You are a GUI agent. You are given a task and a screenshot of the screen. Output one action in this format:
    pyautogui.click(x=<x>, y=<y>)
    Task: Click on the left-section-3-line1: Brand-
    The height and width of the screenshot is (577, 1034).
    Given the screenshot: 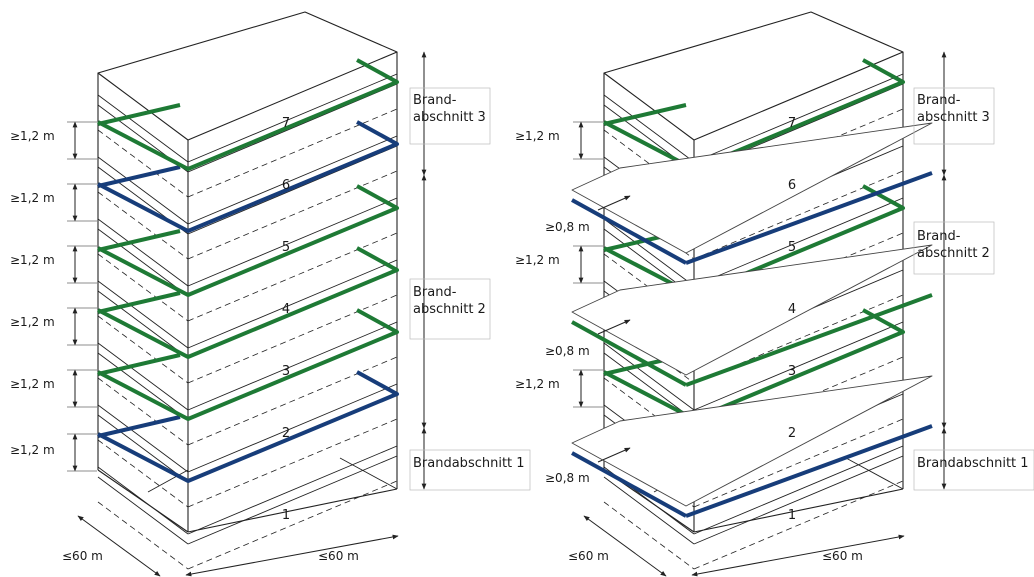 What is the action you would take?
    pyautogui.click(x=435, y=100)
    